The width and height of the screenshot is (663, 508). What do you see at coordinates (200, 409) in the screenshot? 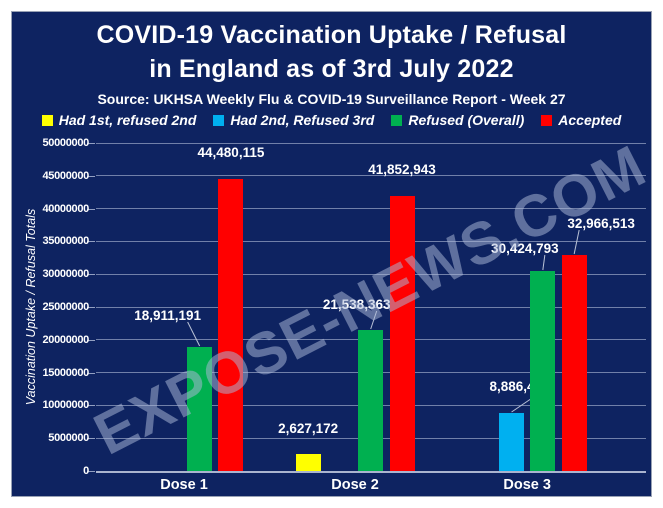
I see `bar-dose1-refused-overall` at bounding box center [200, 409].